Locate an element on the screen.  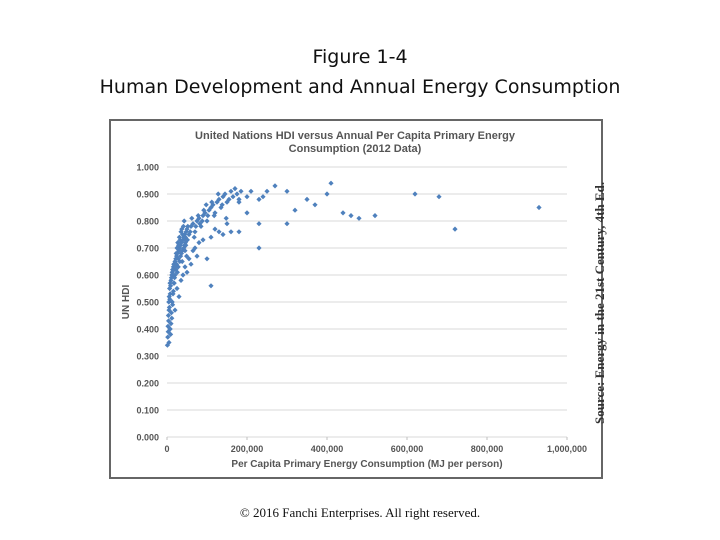
x-tick-label: 200,000 is located at coordinates (247, 449).